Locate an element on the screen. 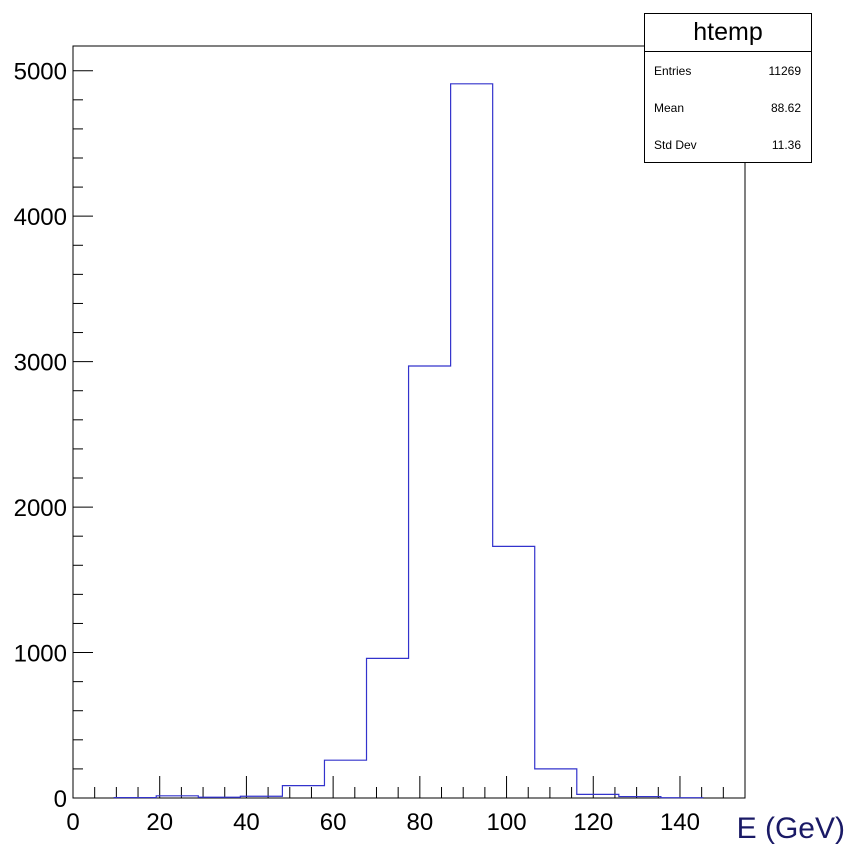 This screenshot has height=846, width=850. x-tick-label: 120 is located at coordinates (593, 822).